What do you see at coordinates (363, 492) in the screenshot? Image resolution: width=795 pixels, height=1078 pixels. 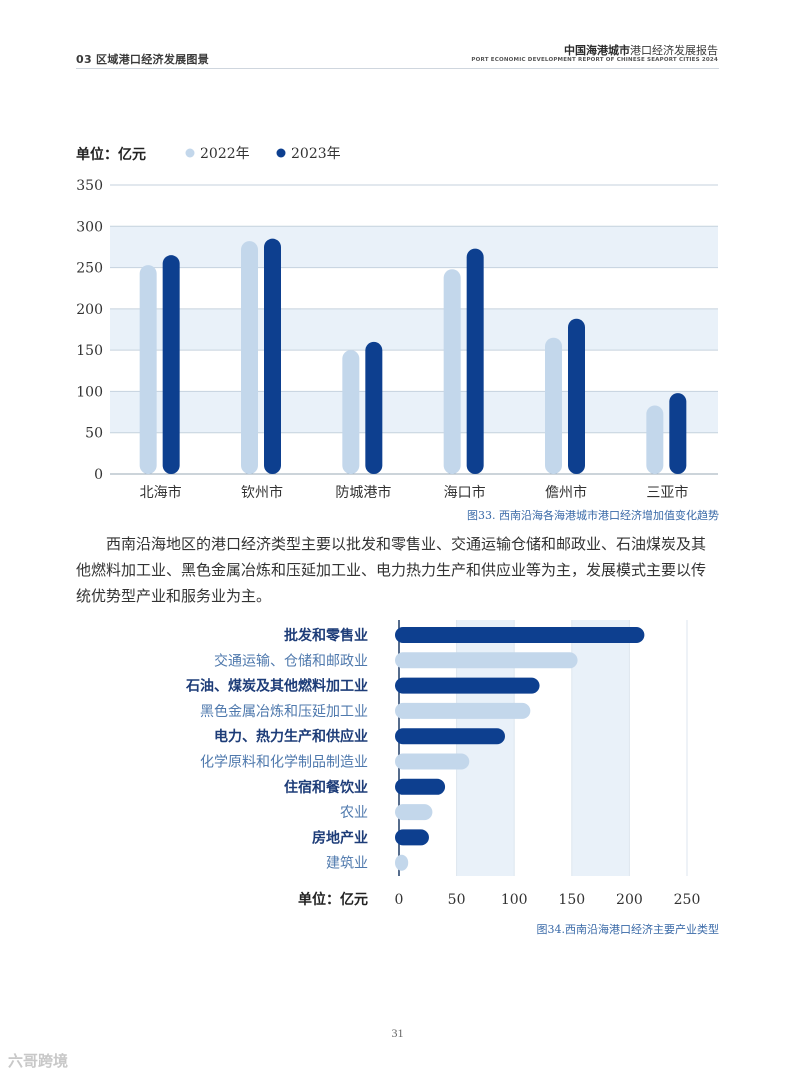 I see `x-tick-label: 防城港市` at bounding box center [363, 492].